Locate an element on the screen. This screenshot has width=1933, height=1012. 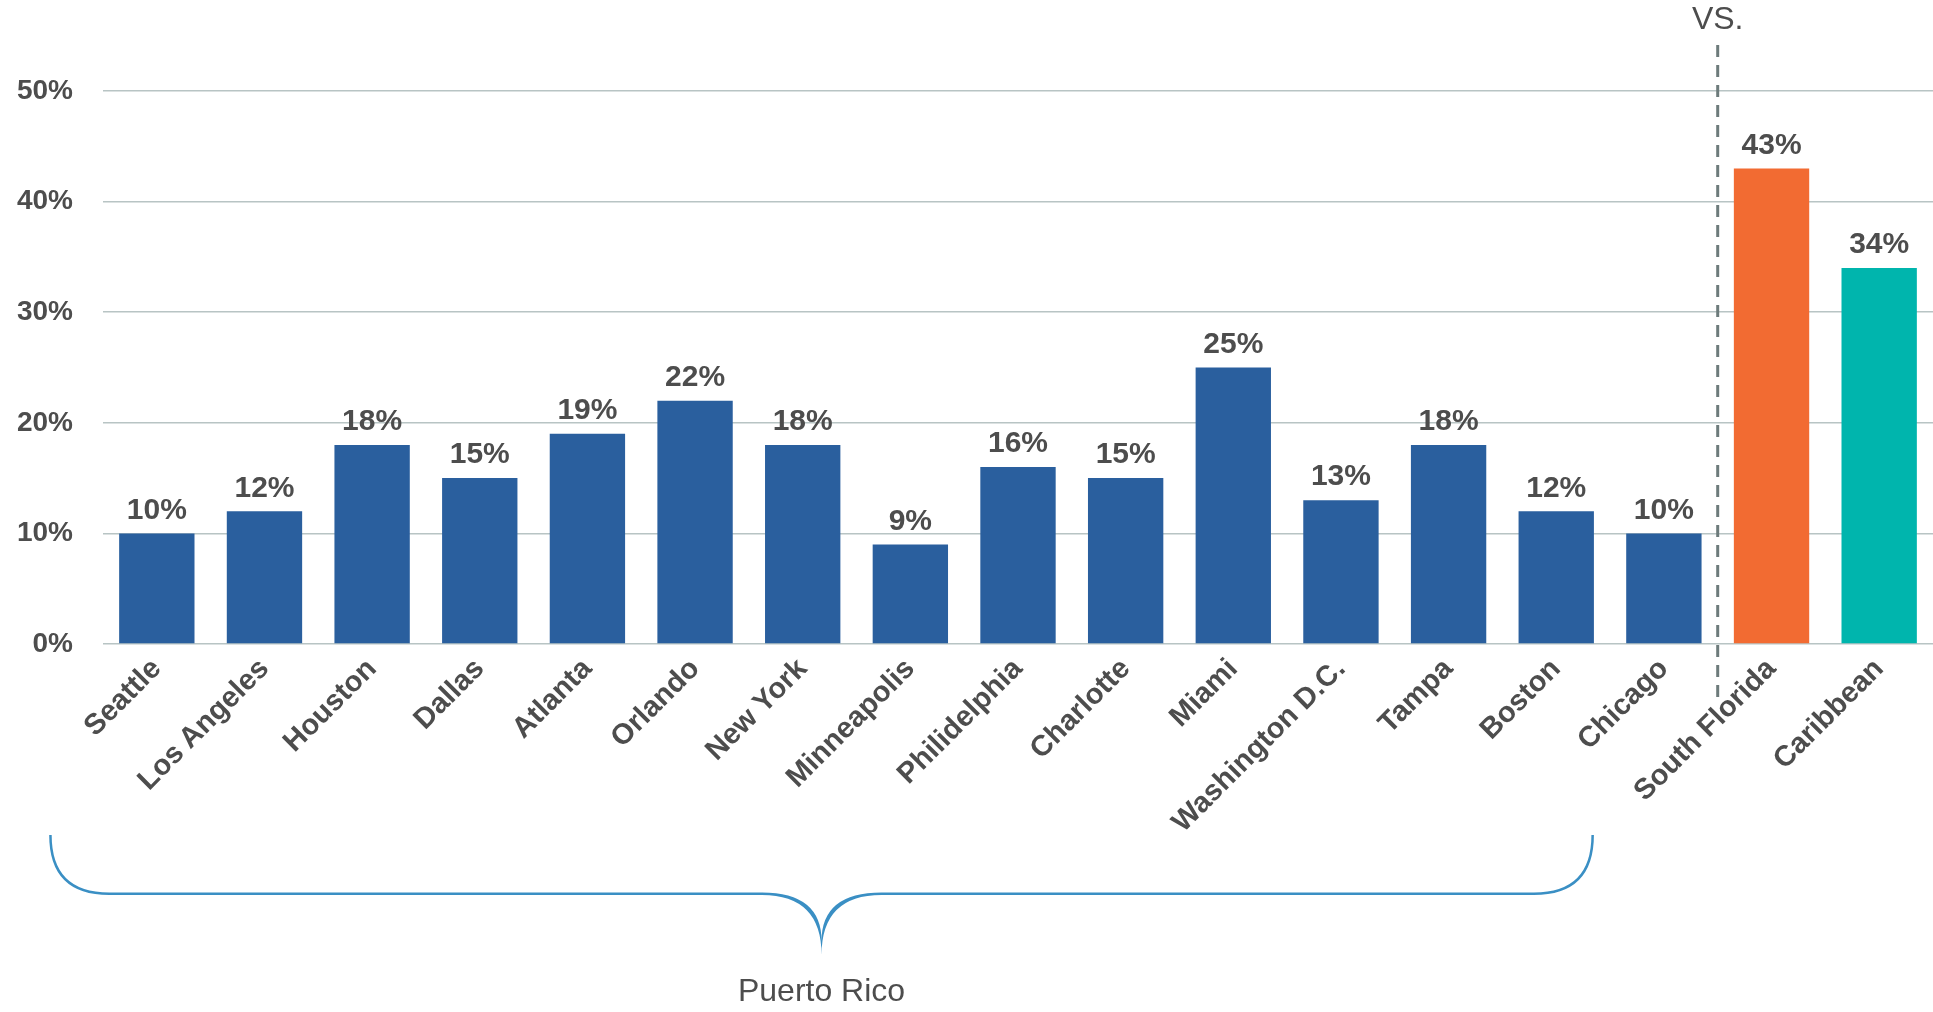
y-tick-label: 20% is located at coordinates (45, 421).